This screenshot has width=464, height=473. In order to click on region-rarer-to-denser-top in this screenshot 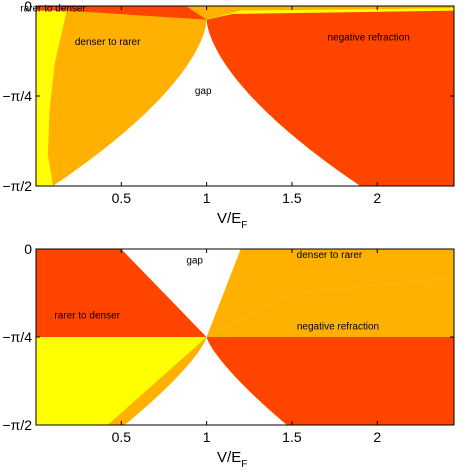, I will do `click(330, 14)`.